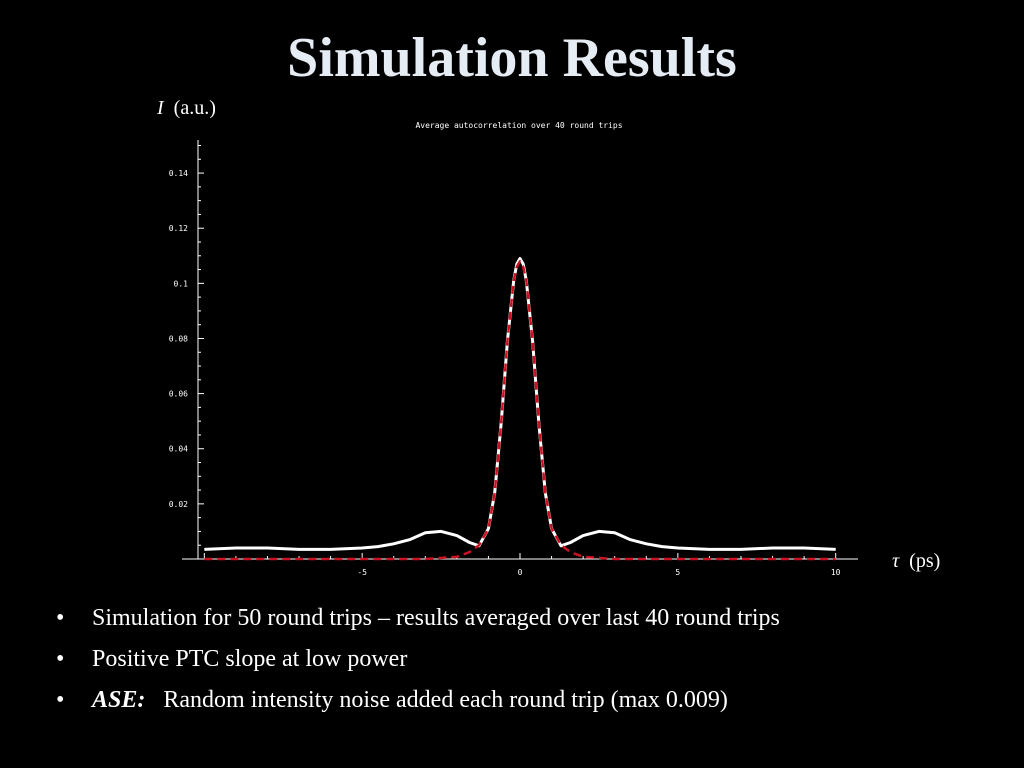 Image resolution: width=1024 pixels, height=768 pixels. Describe the element at coordinates (250, 659) in the screenshot. I see `bullet-text: Positive PTC slope at low power` at that location.